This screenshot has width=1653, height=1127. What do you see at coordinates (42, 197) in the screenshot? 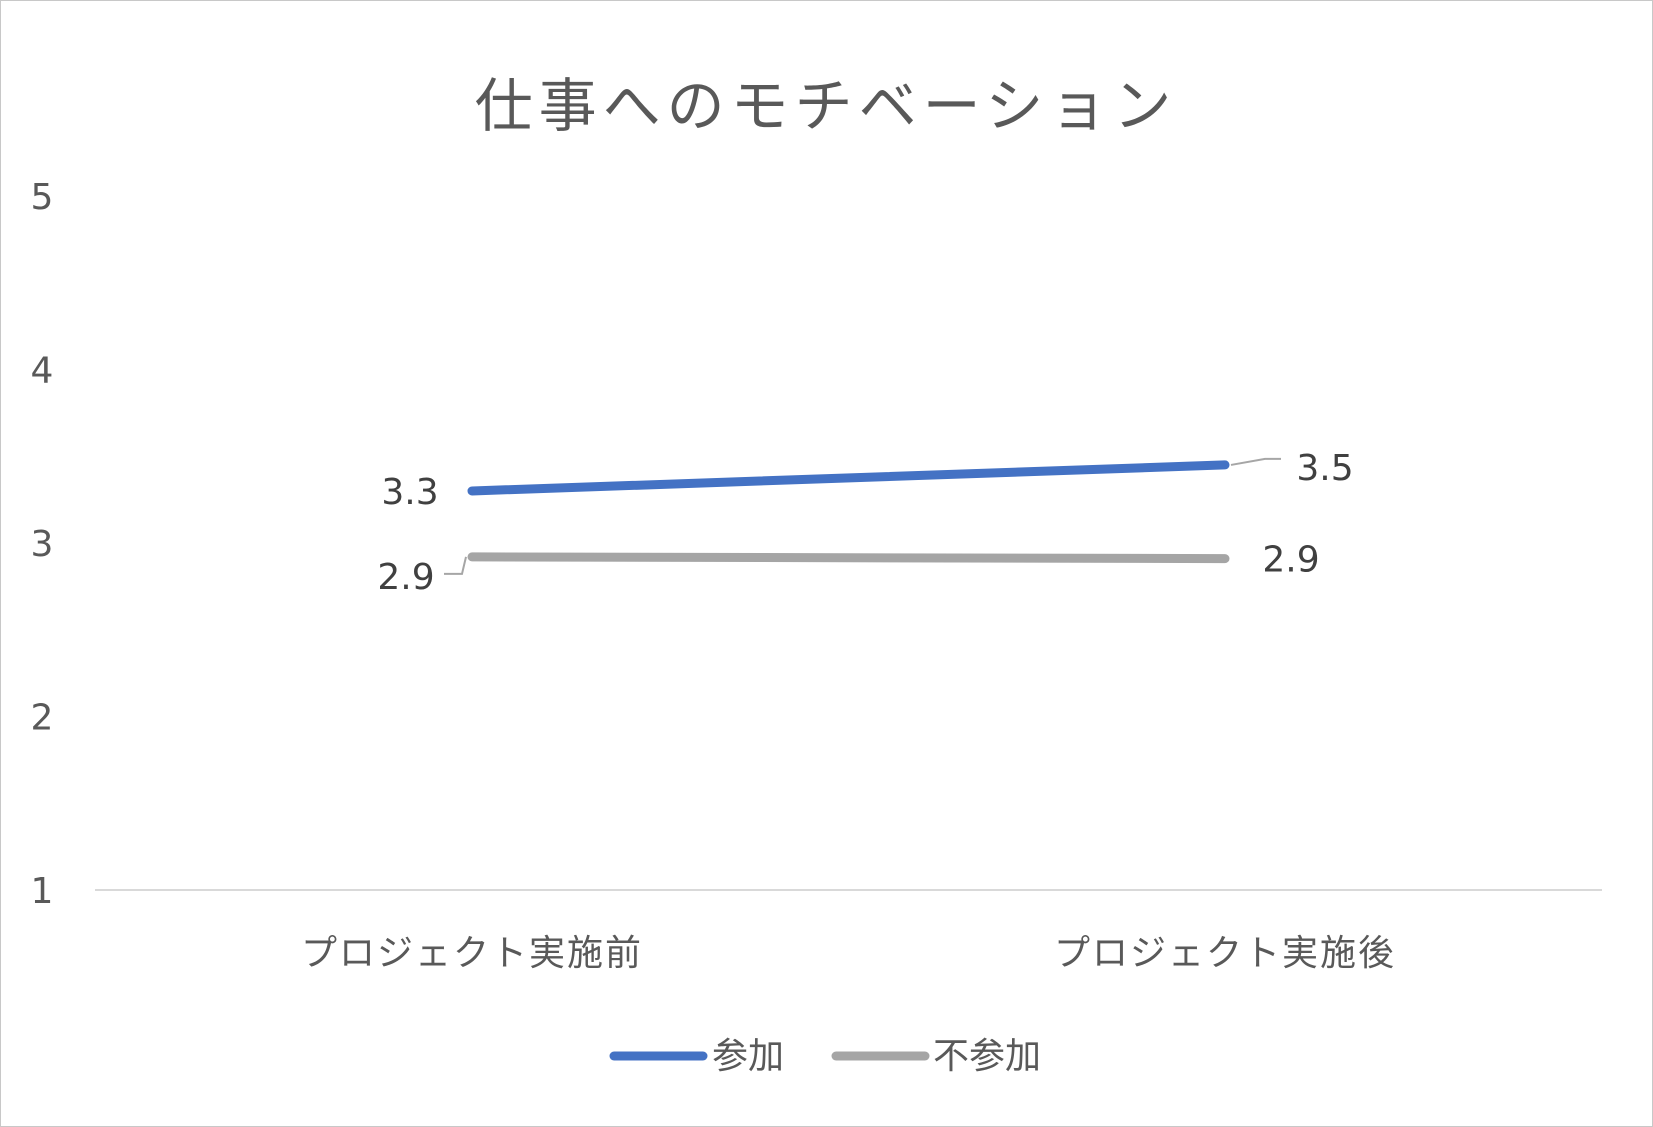
I see `y-tick-label: 5` at bounding box center [42, 197].